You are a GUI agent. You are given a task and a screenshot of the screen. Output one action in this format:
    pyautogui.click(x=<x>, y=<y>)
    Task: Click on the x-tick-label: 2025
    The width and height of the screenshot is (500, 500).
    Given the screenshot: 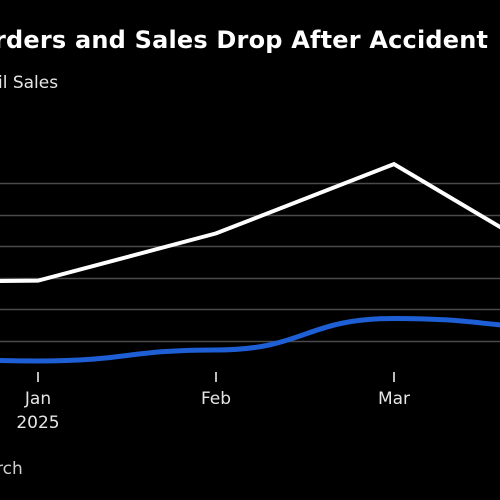 What is the action you would take?
    pyautogui.click(x=37, y=423)
    